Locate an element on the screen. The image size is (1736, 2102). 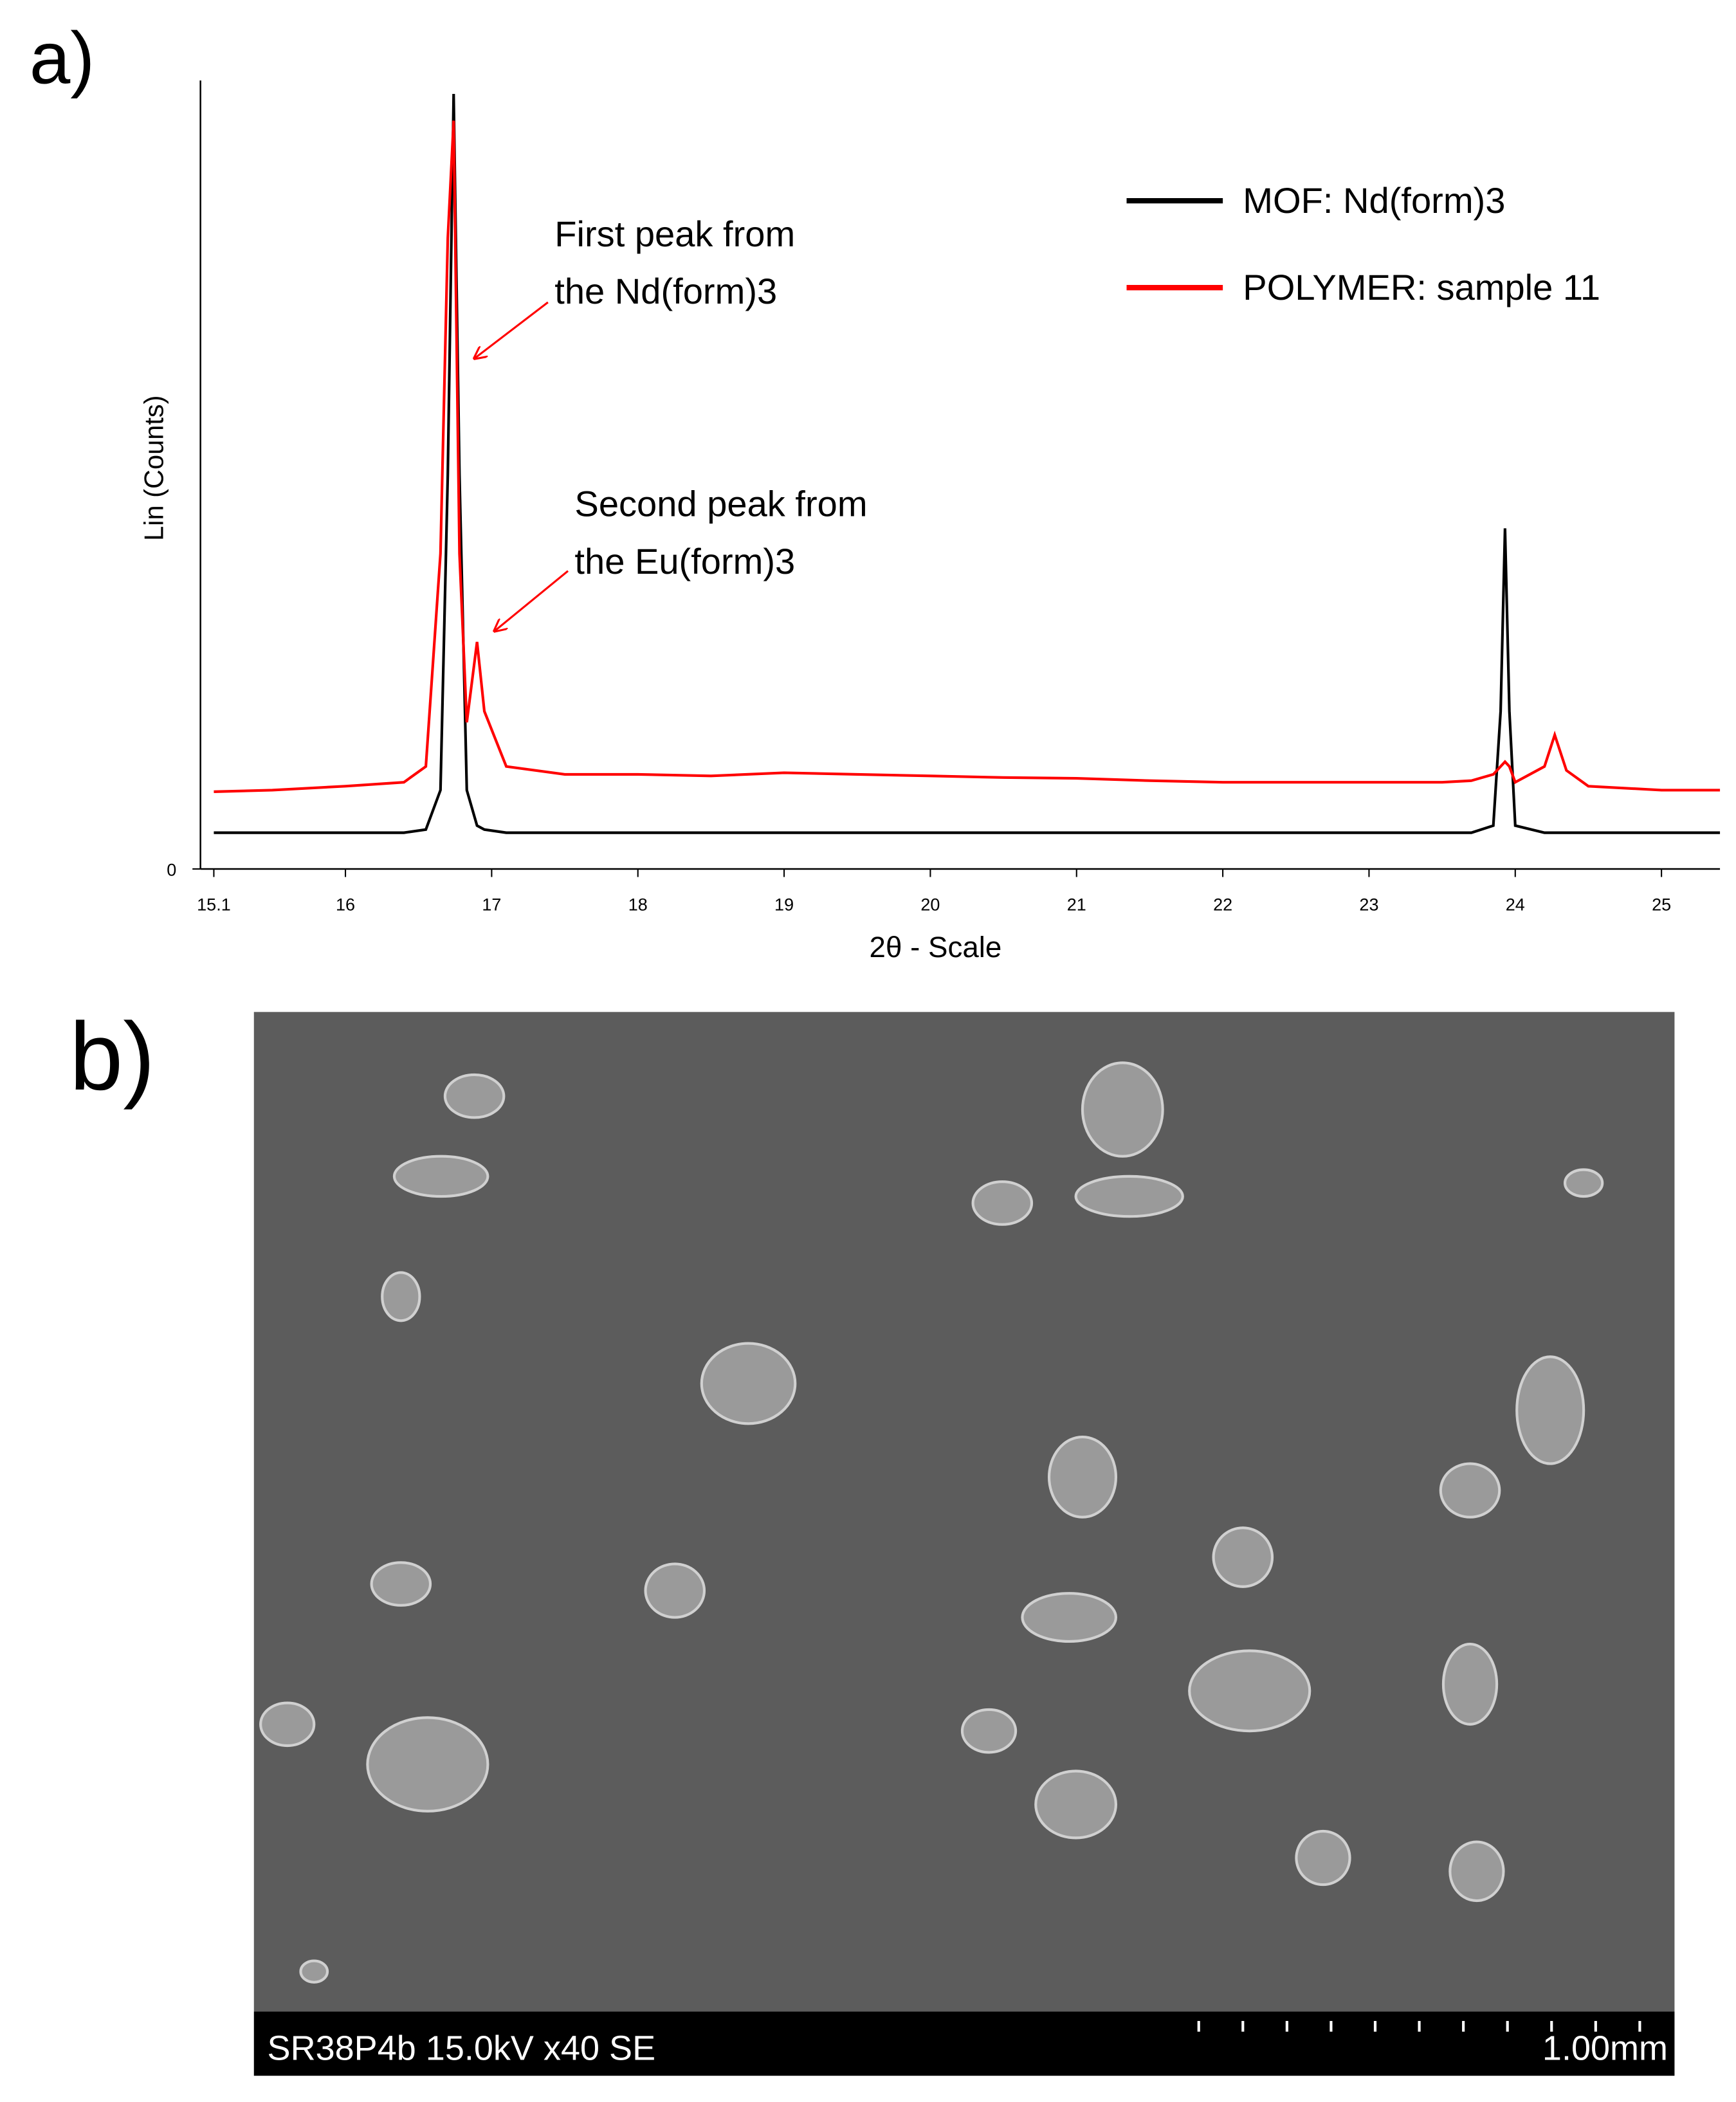
x-tick-label: 20 is located at coordinates (930, 904).